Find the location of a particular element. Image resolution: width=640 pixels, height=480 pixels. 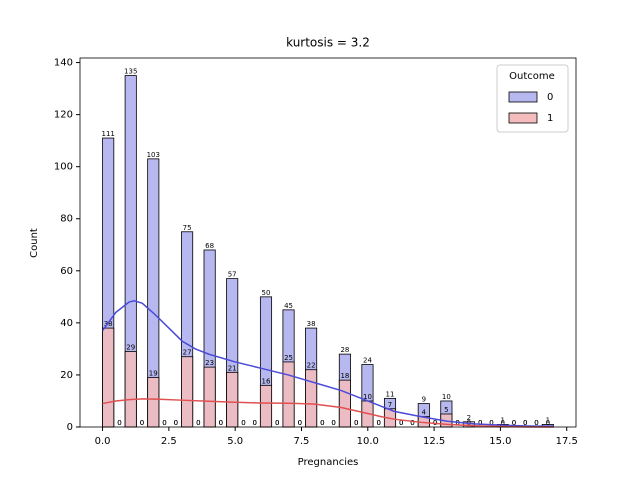

value-label: 28 is located at coordinates (344, 350).